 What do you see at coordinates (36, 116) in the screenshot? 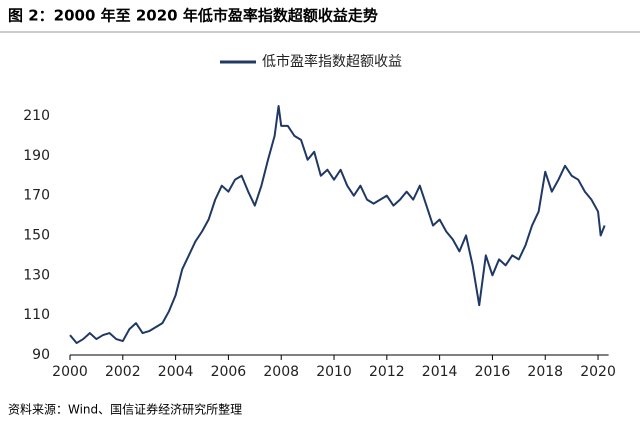
I see `y-tick-label: 210` at bounding box center [36, 116].